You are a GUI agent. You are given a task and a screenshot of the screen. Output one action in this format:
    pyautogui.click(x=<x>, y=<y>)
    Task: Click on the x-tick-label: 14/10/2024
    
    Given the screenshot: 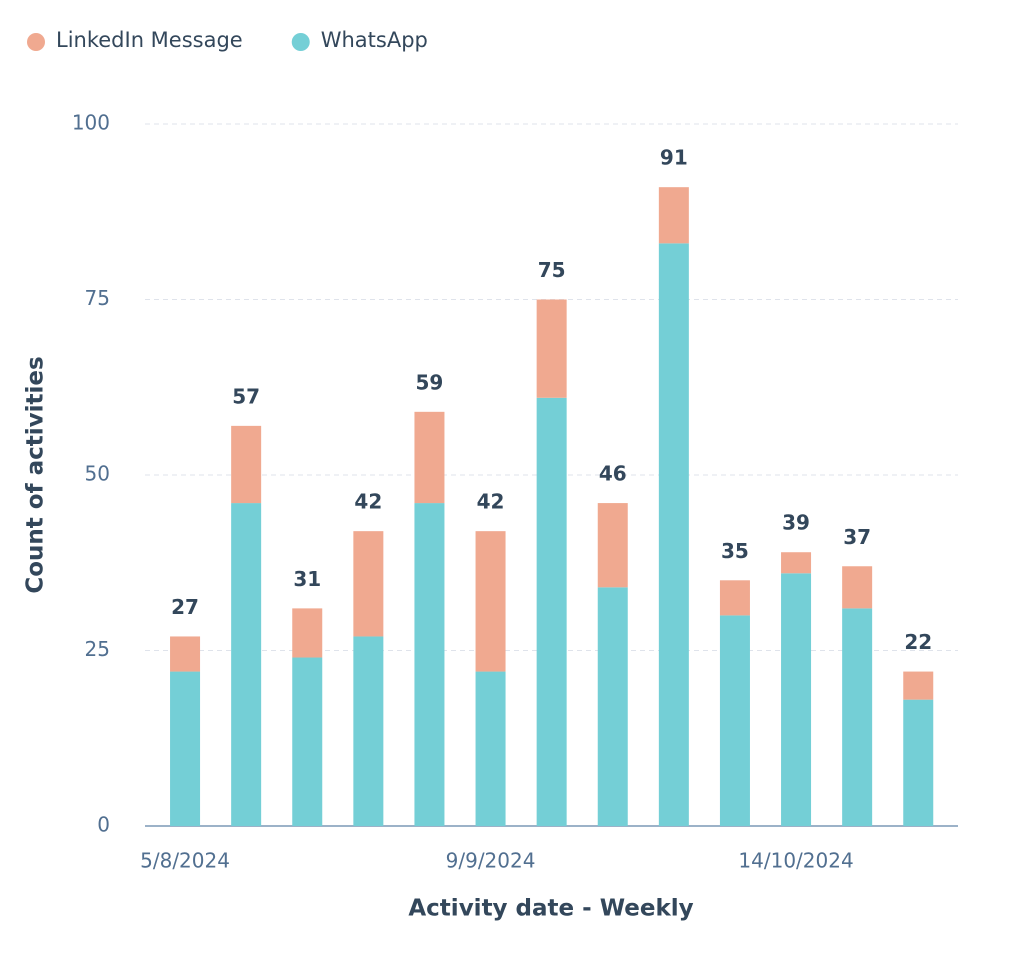 What is the action you would take?
    pyautogui.click(x=795, y=861)
    